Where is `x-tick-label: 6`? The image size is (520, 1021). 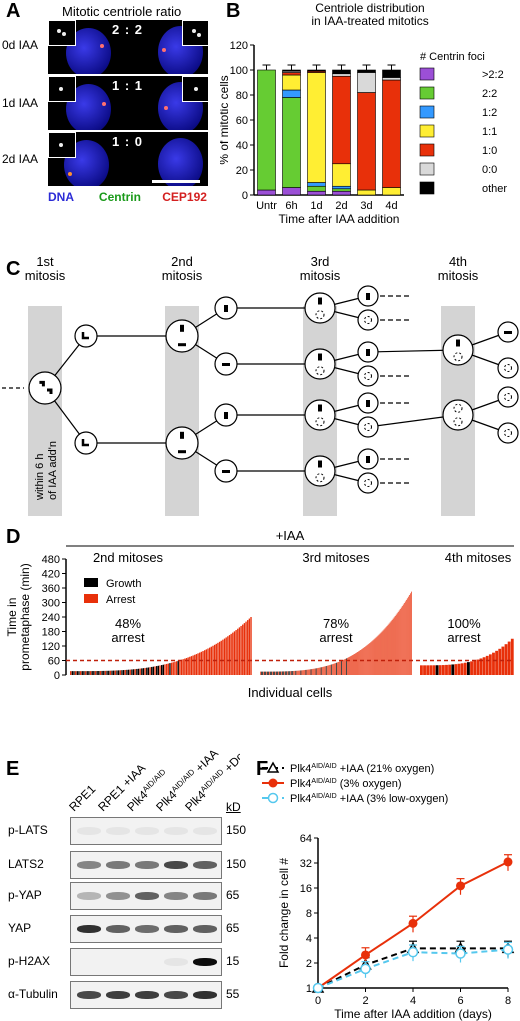 x-tick-label: 6 is located at coordinates (460, 1001).